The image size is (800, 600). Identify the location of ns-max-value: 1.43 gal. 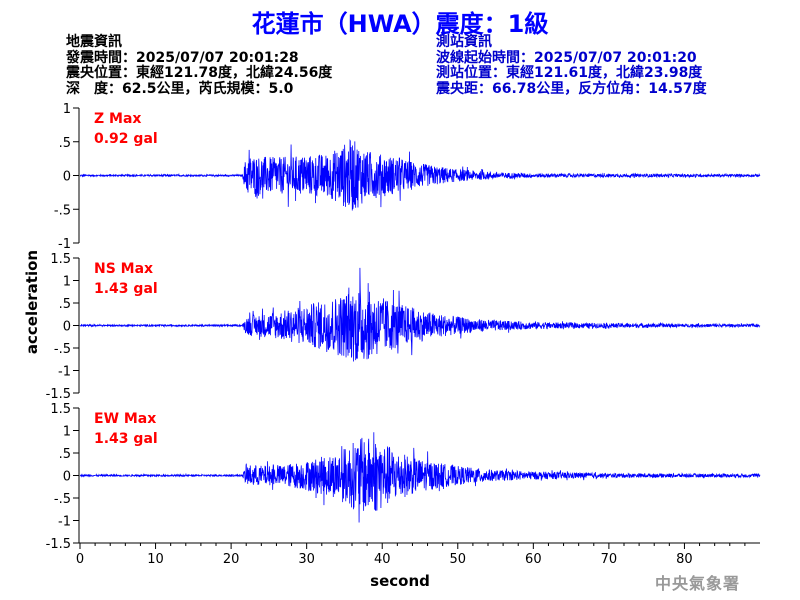
(126, 289).